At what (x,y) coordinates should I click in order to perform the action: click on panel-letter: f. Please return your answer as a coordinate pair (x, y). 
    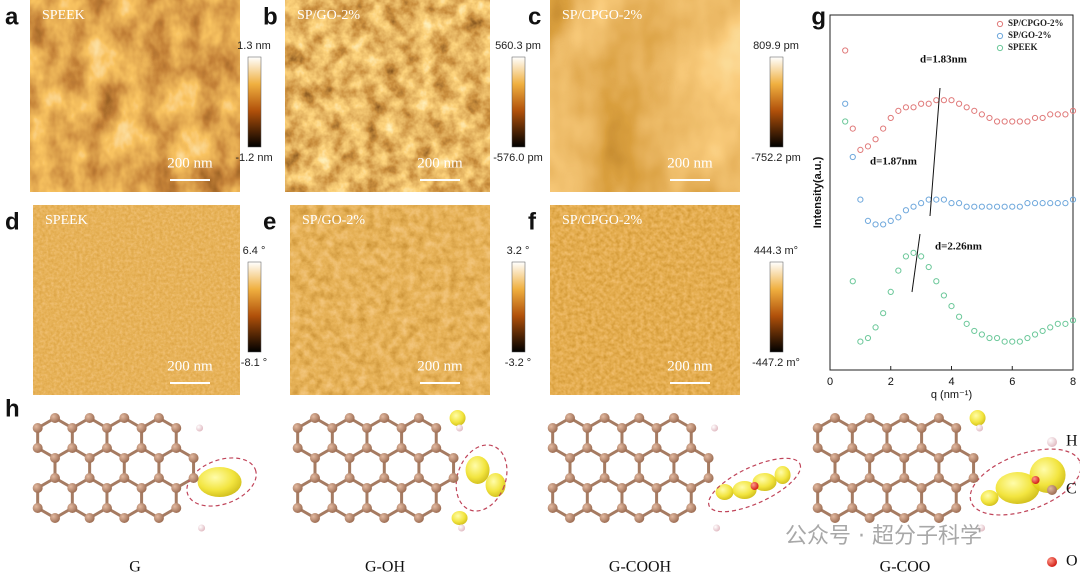
    Looking at the image, I should click on (532, 221).